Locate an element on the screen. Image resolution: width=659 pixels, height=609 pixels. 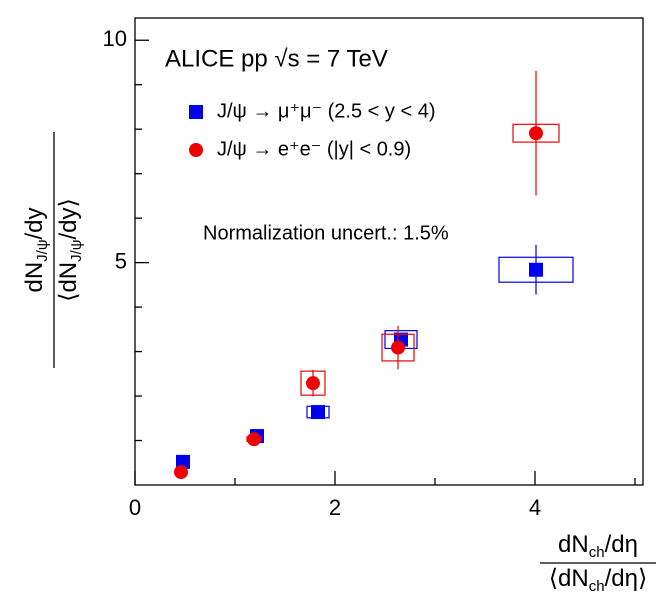
label-part: /dη is located at coordinates (621, 544).